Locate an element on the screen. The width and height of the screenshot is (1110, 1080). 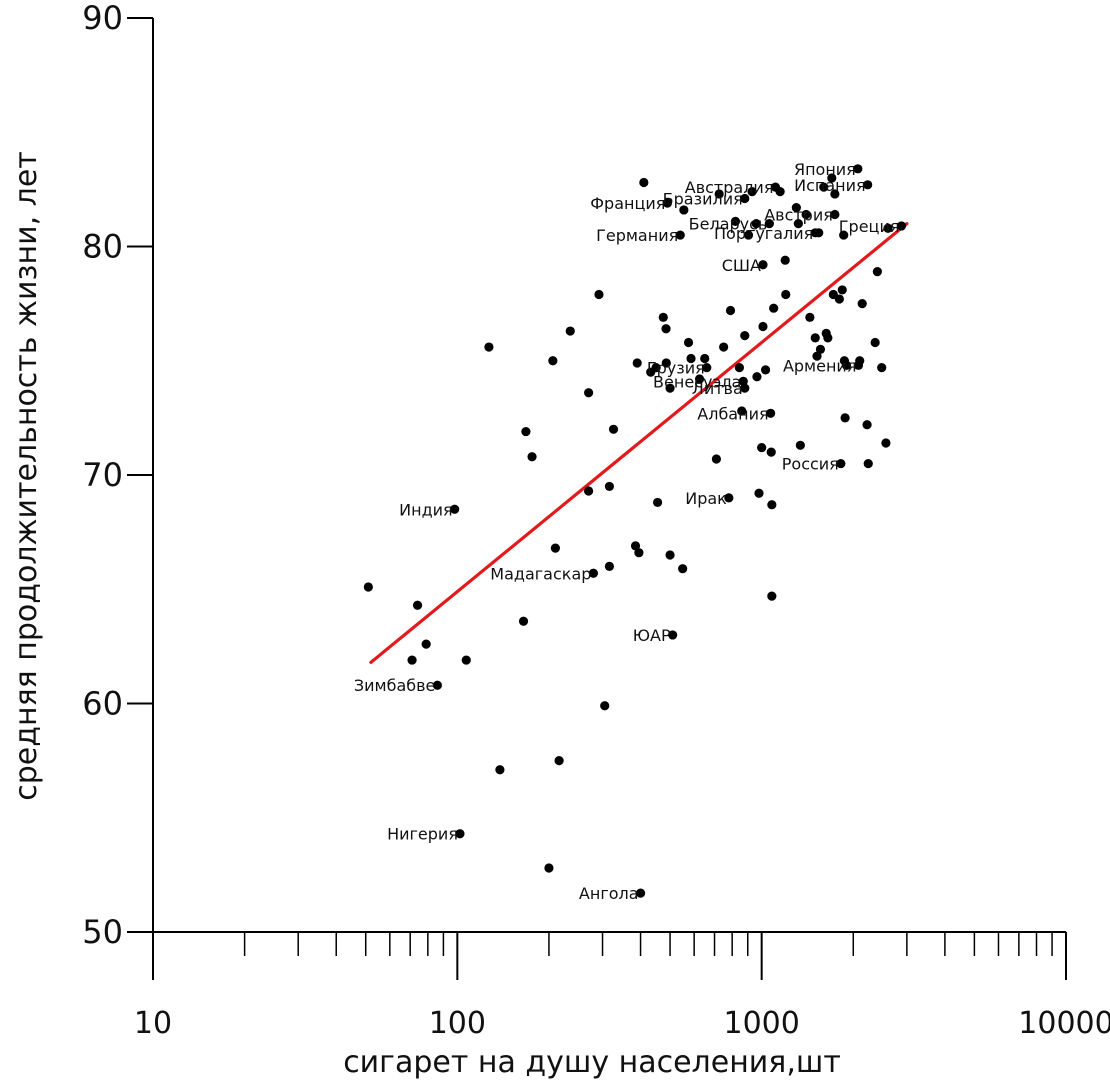
point-label: Грузия is located at coordinates (676, 368).